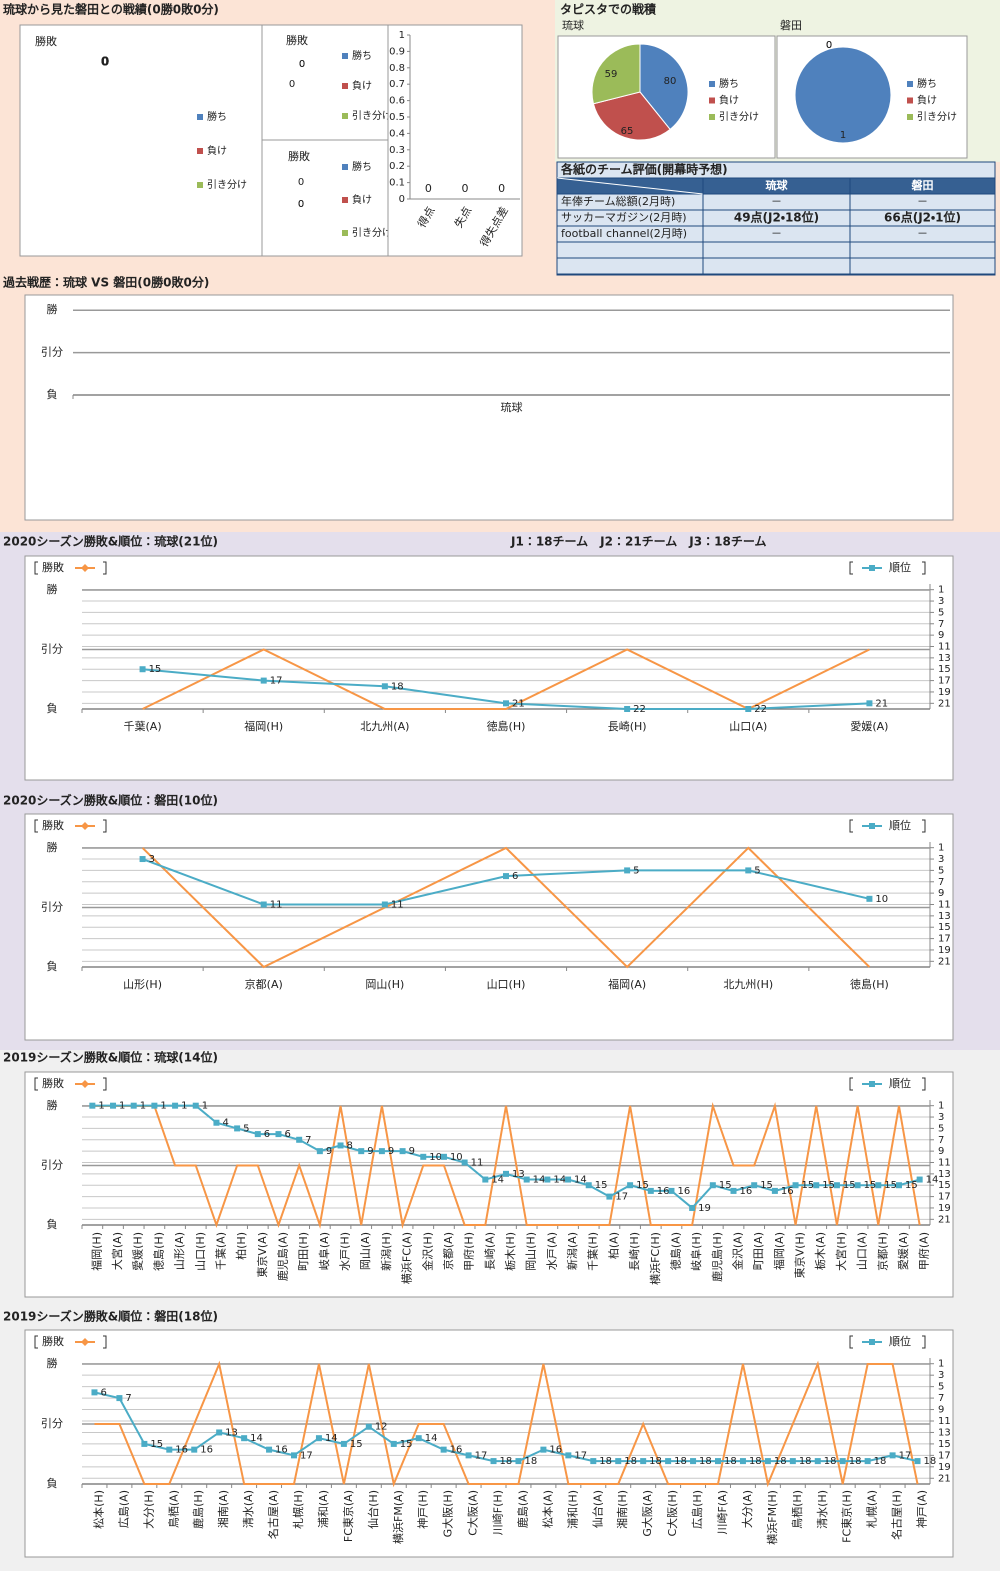  What do you see at coordinates (123, 1509) in the screenshot?
I see `x-tick-label: 広島(A)` at bounding box center [123, 1509].